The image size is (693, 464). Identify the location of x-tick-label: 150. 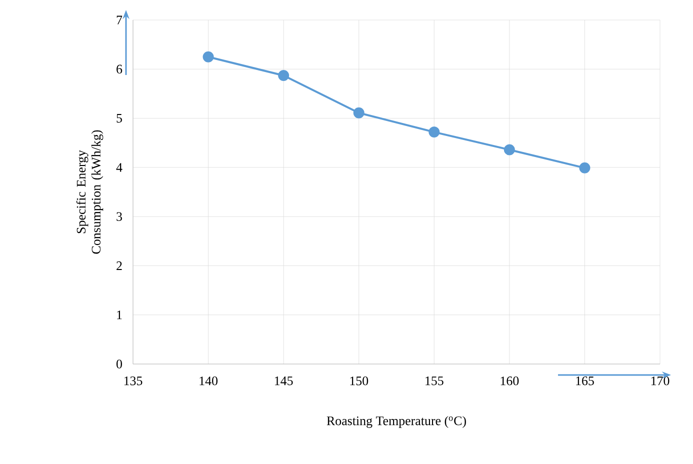
(359, 381).